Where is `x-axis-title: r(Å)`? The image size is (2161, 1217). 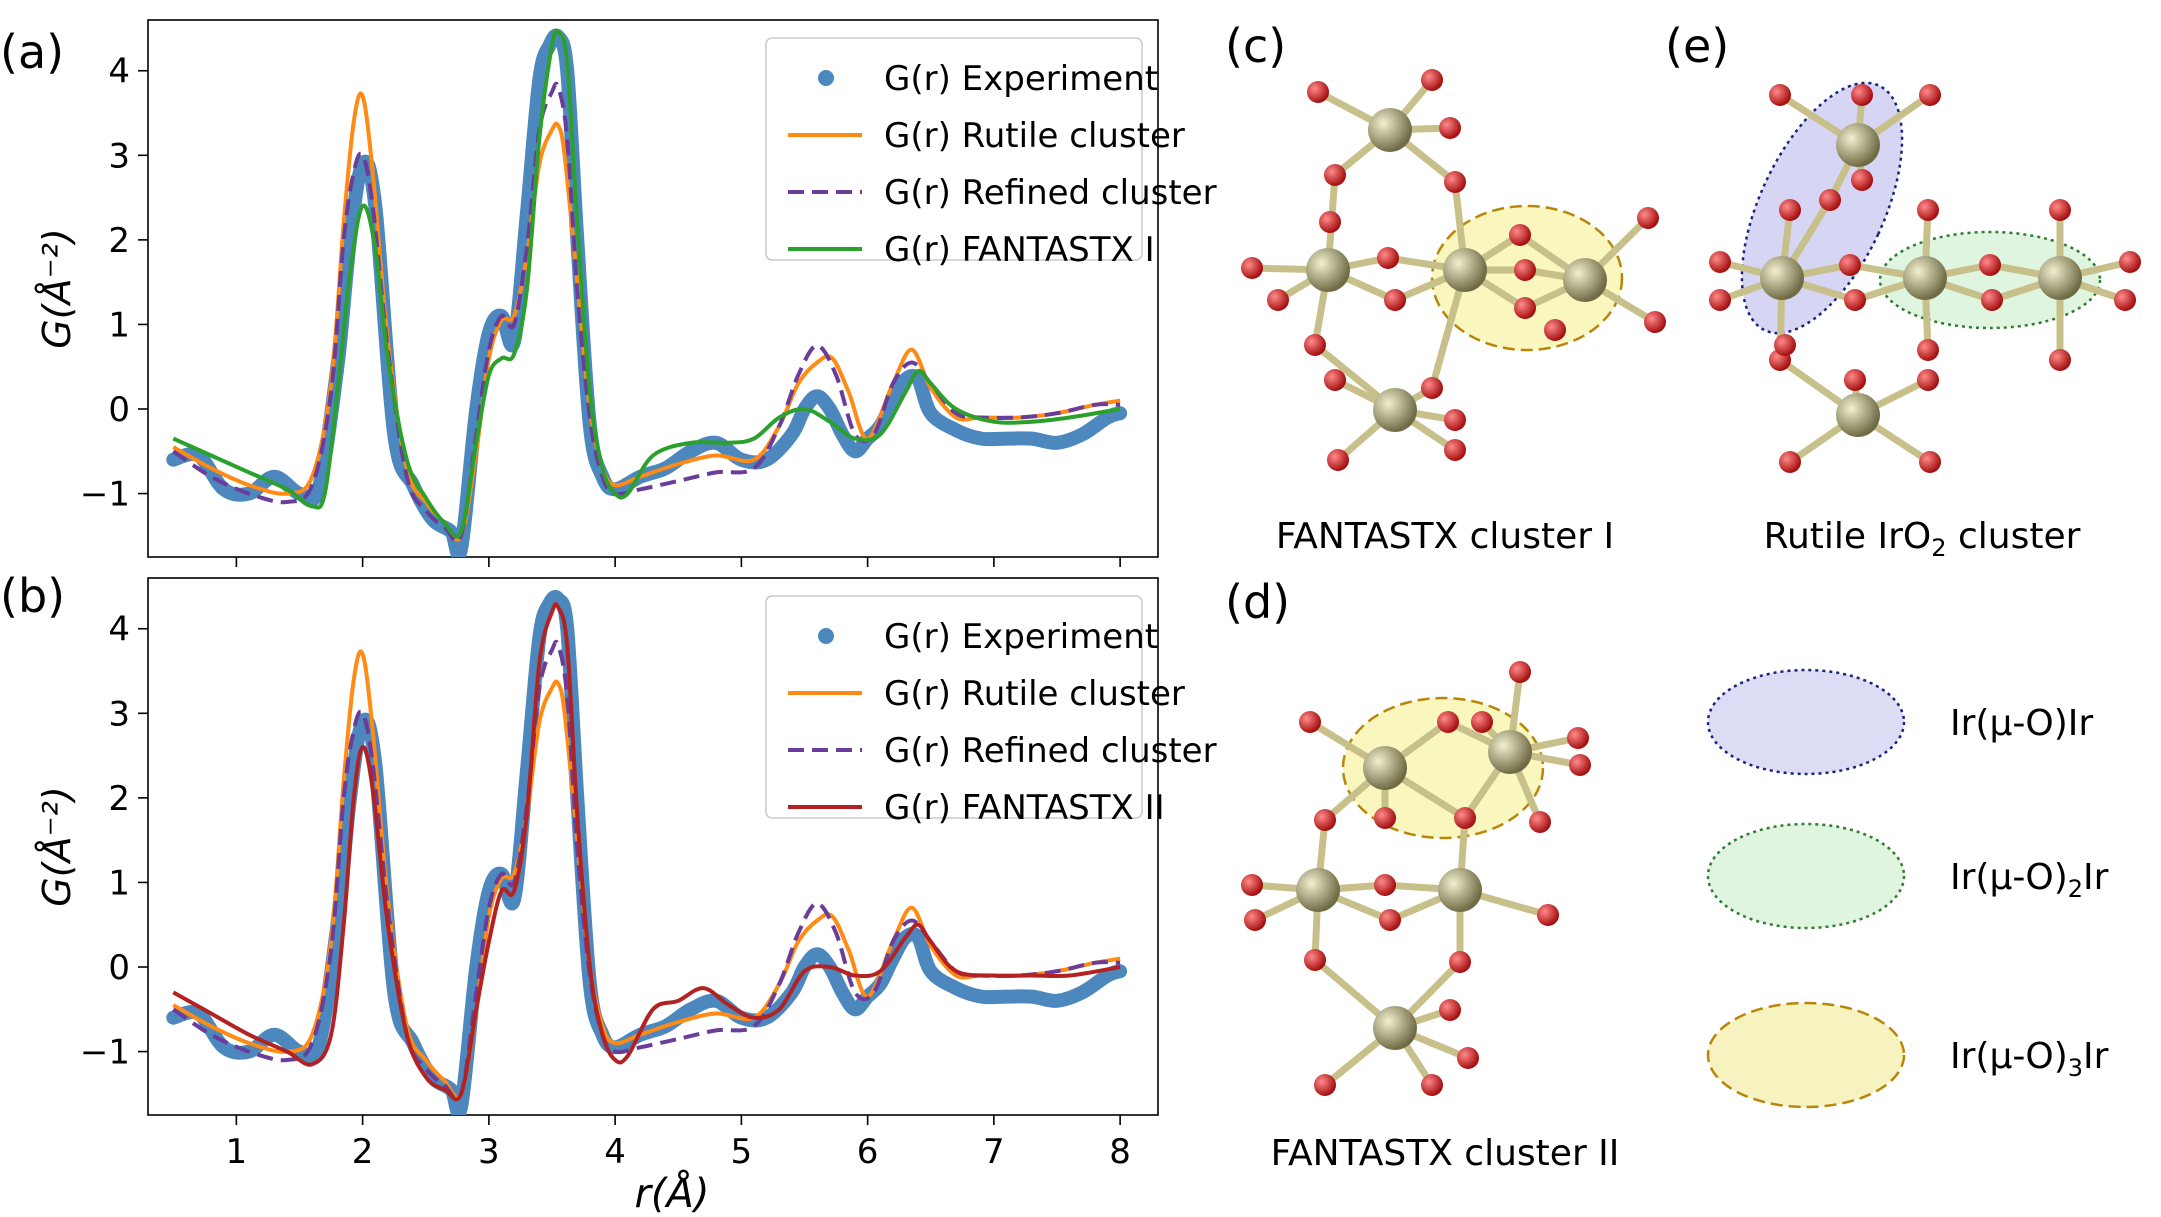
x-axis-title: r(Å) is located at coordinates (671, 1193).